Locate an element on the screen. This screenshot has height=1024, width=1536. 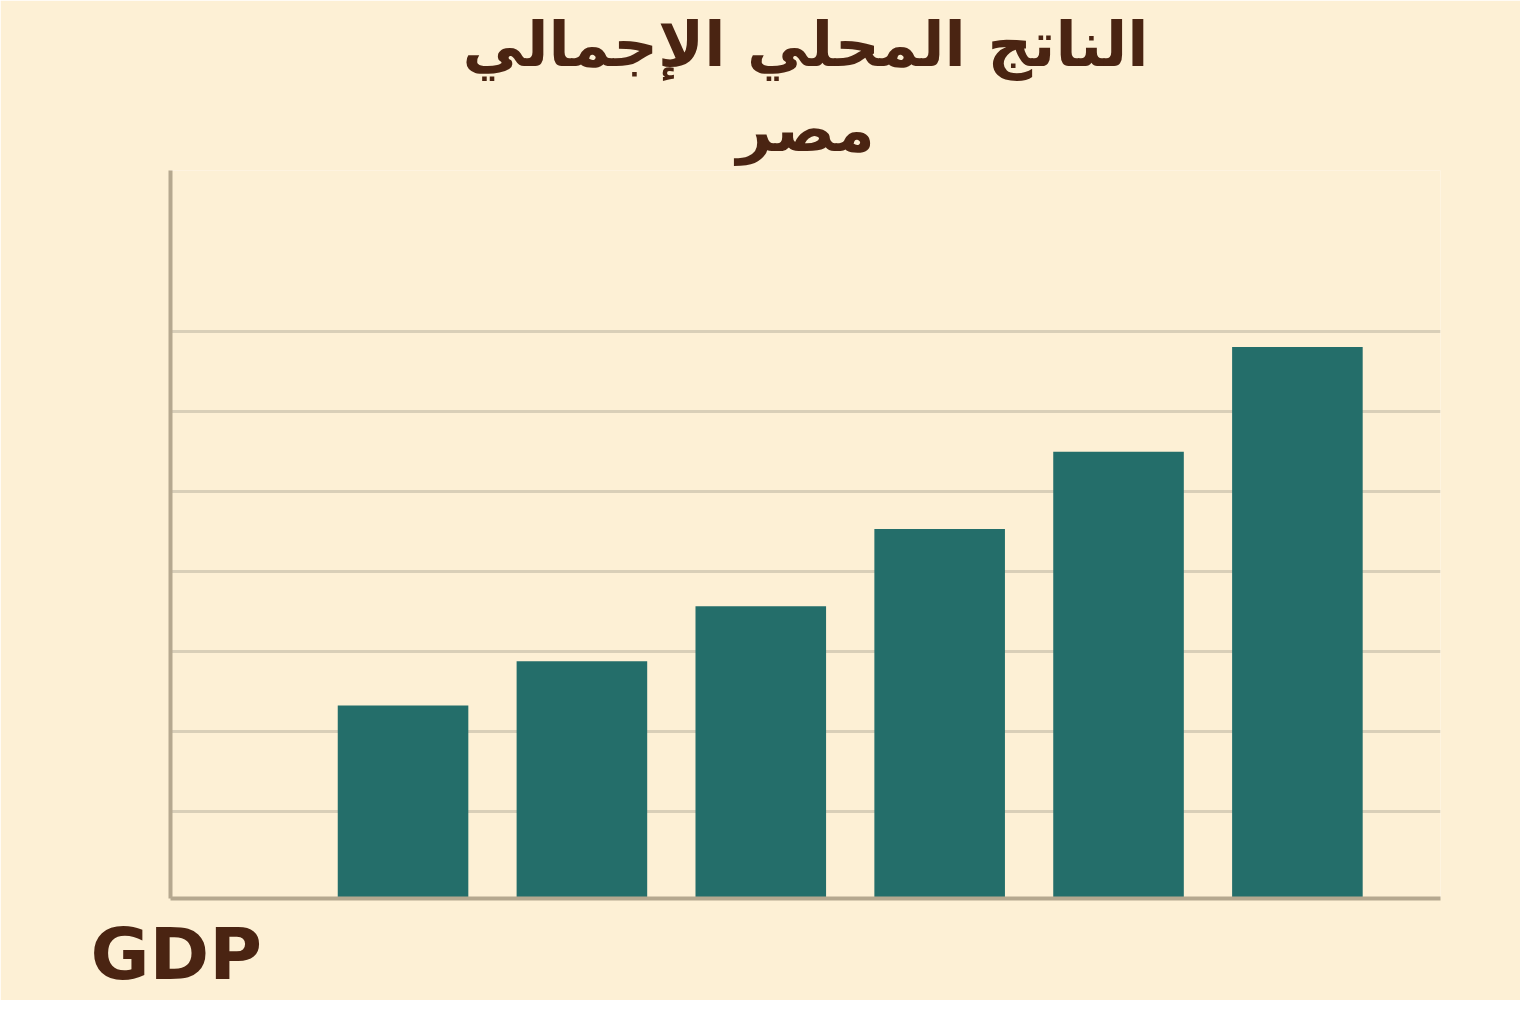
chart-subtitle: مصر is located at coordinates (804, 129).